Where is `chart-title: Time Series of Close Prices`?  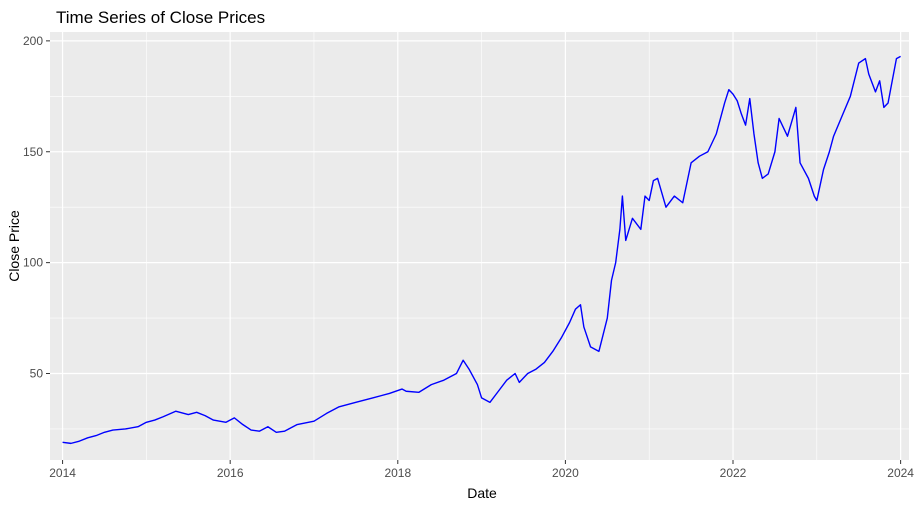 chart-title: Time Series of Close Prices is located at coordinates (160, 17).